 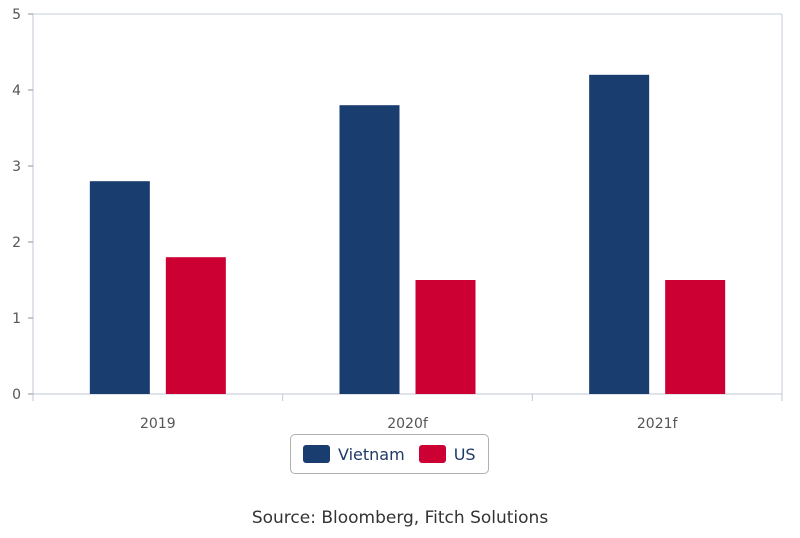 I want to click on y-axis: 0 1 2 3 4 5, so click(x=23, y=205).